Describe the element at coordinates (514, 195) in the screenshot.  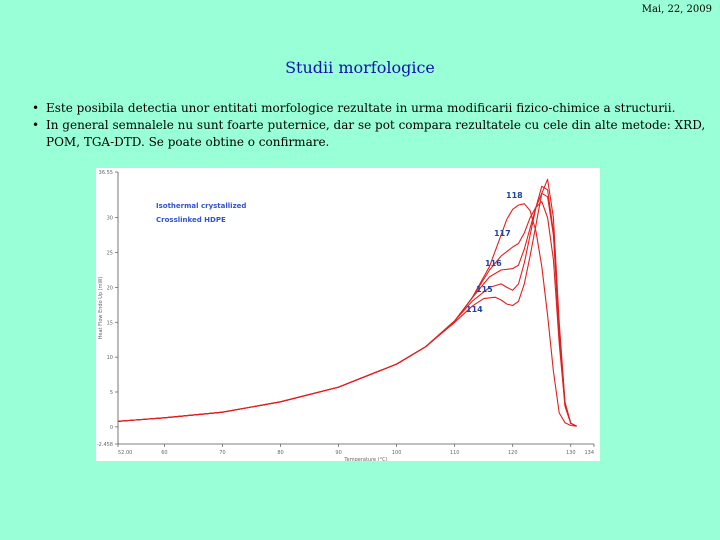
I see `series-118-label: 118` at that location.